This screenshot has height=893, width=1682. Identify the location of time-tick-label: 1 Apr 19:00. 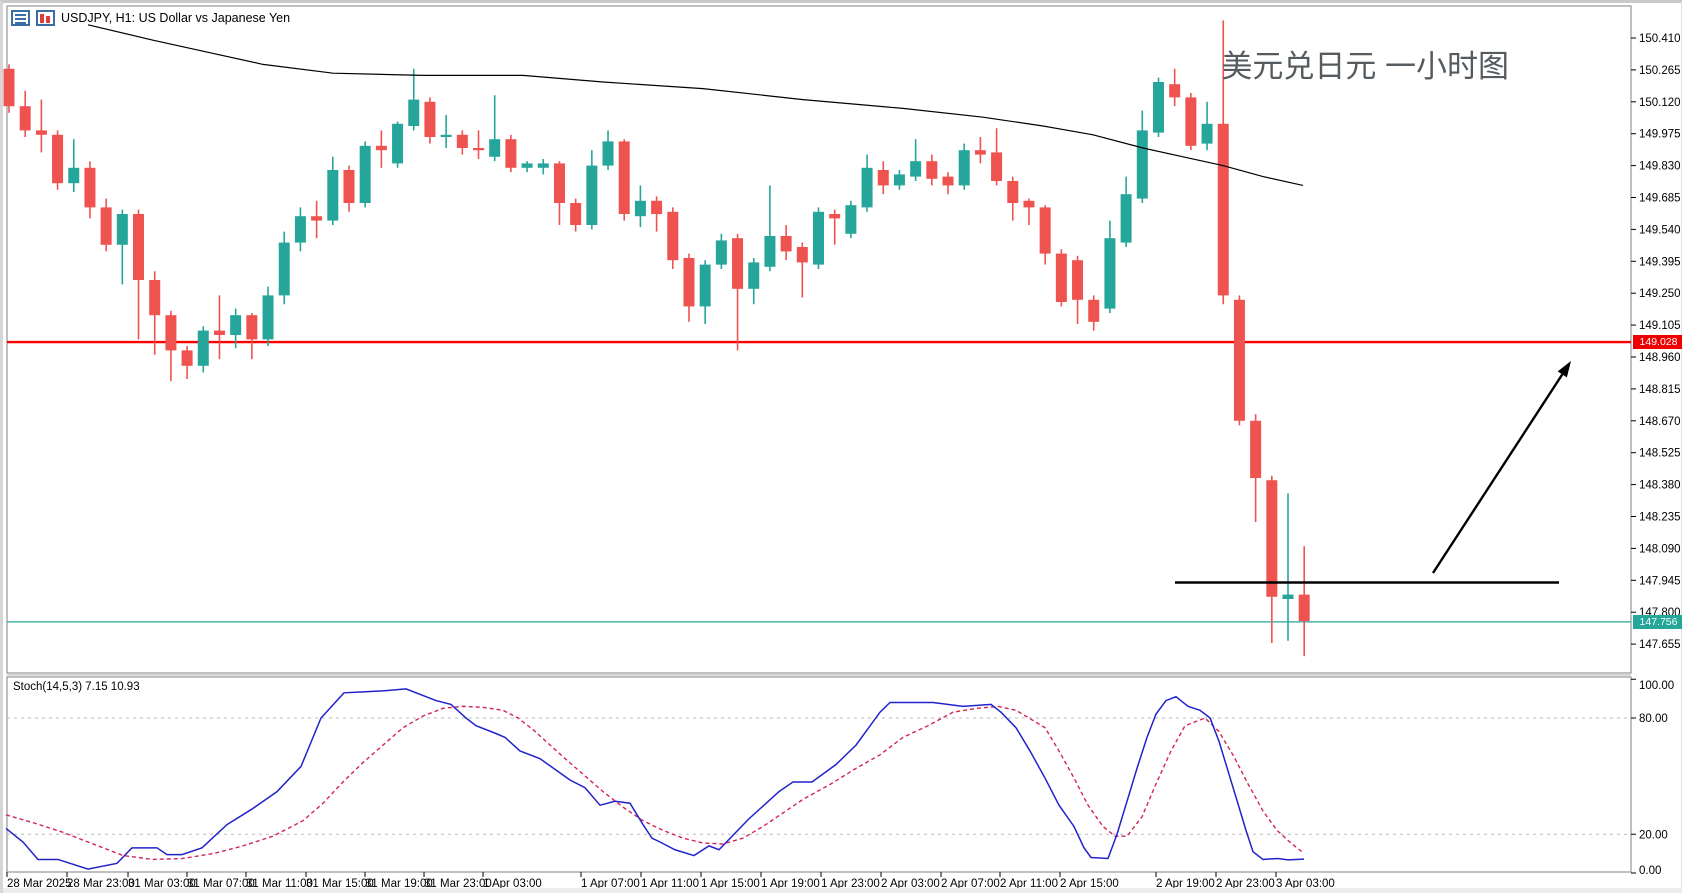
(790, 884).